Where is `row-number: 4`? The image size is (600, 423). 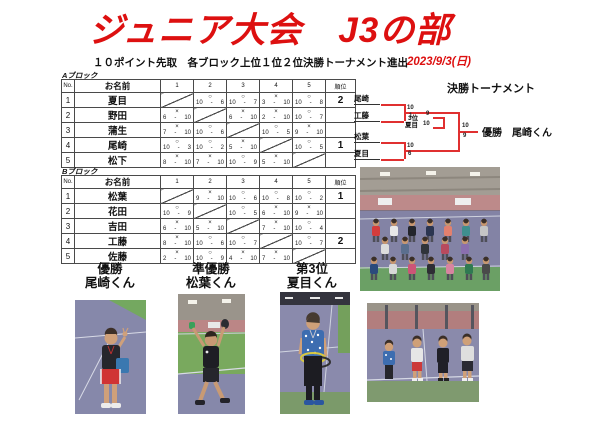 row-number: 4 is located at coordinates (68, 241).